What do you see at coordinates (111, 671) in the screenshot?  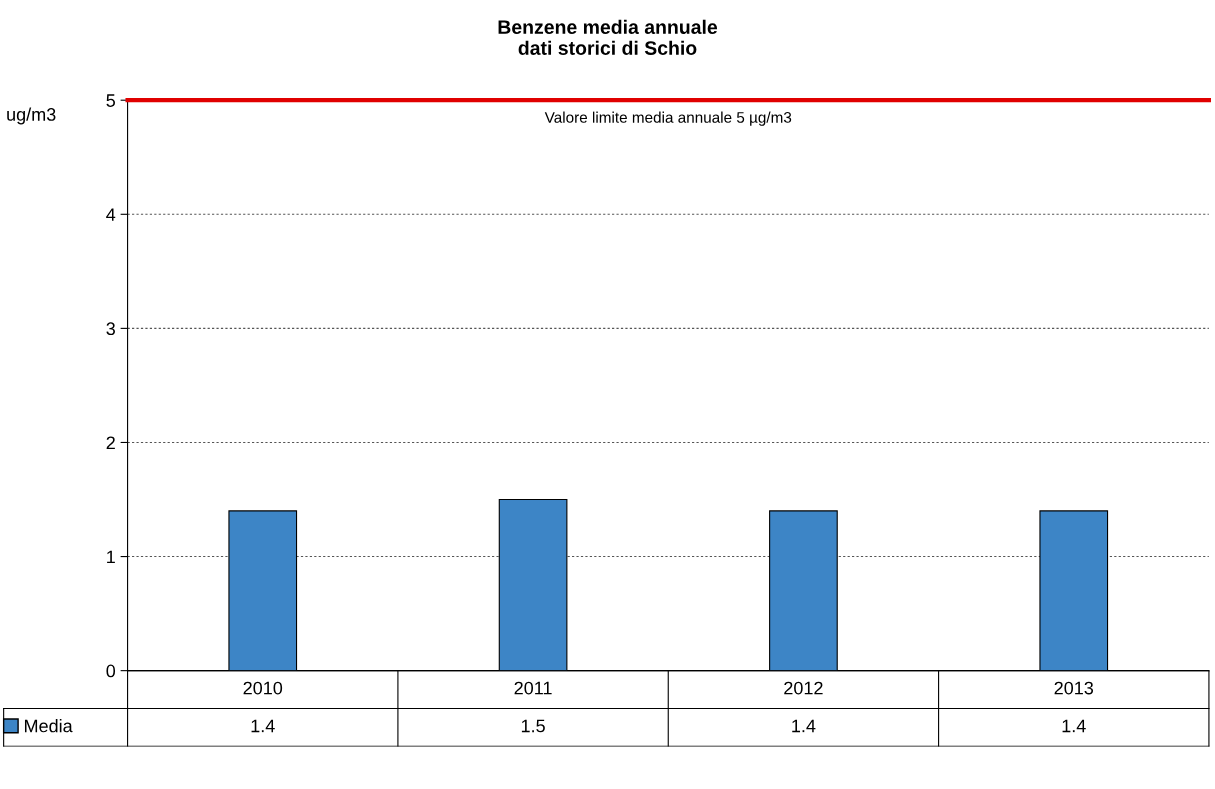 I see `y-tick-label: 0` at bounding box center [111, 671].